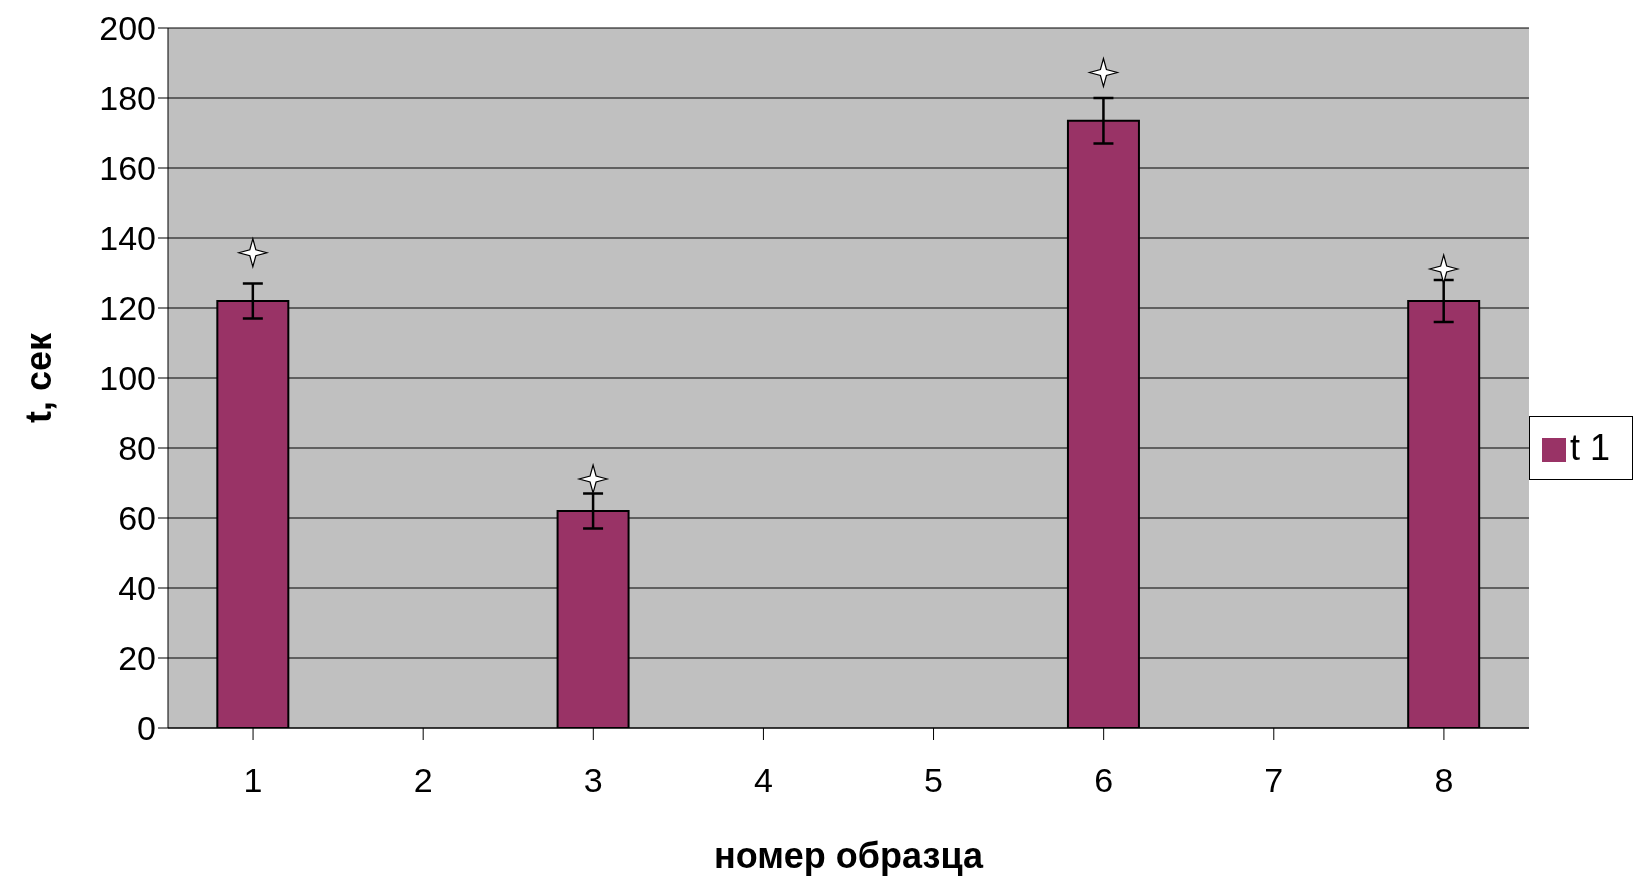  Describe the element at coordinates (593, 780) in the screenshot. I see `x-tick-label: 3` at that location.